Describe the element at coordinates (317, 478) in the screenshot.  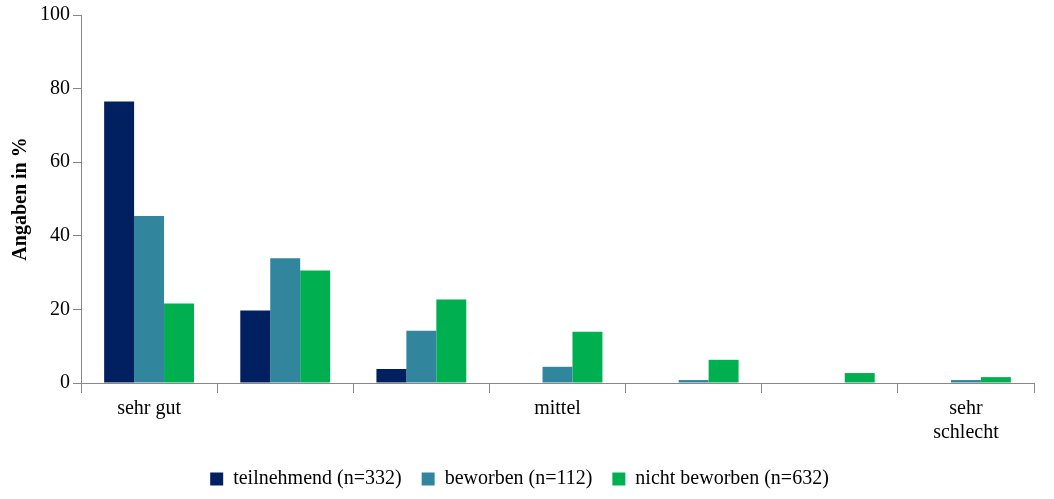
I see `legend-label: teilnehmend (n=332)` at that location.